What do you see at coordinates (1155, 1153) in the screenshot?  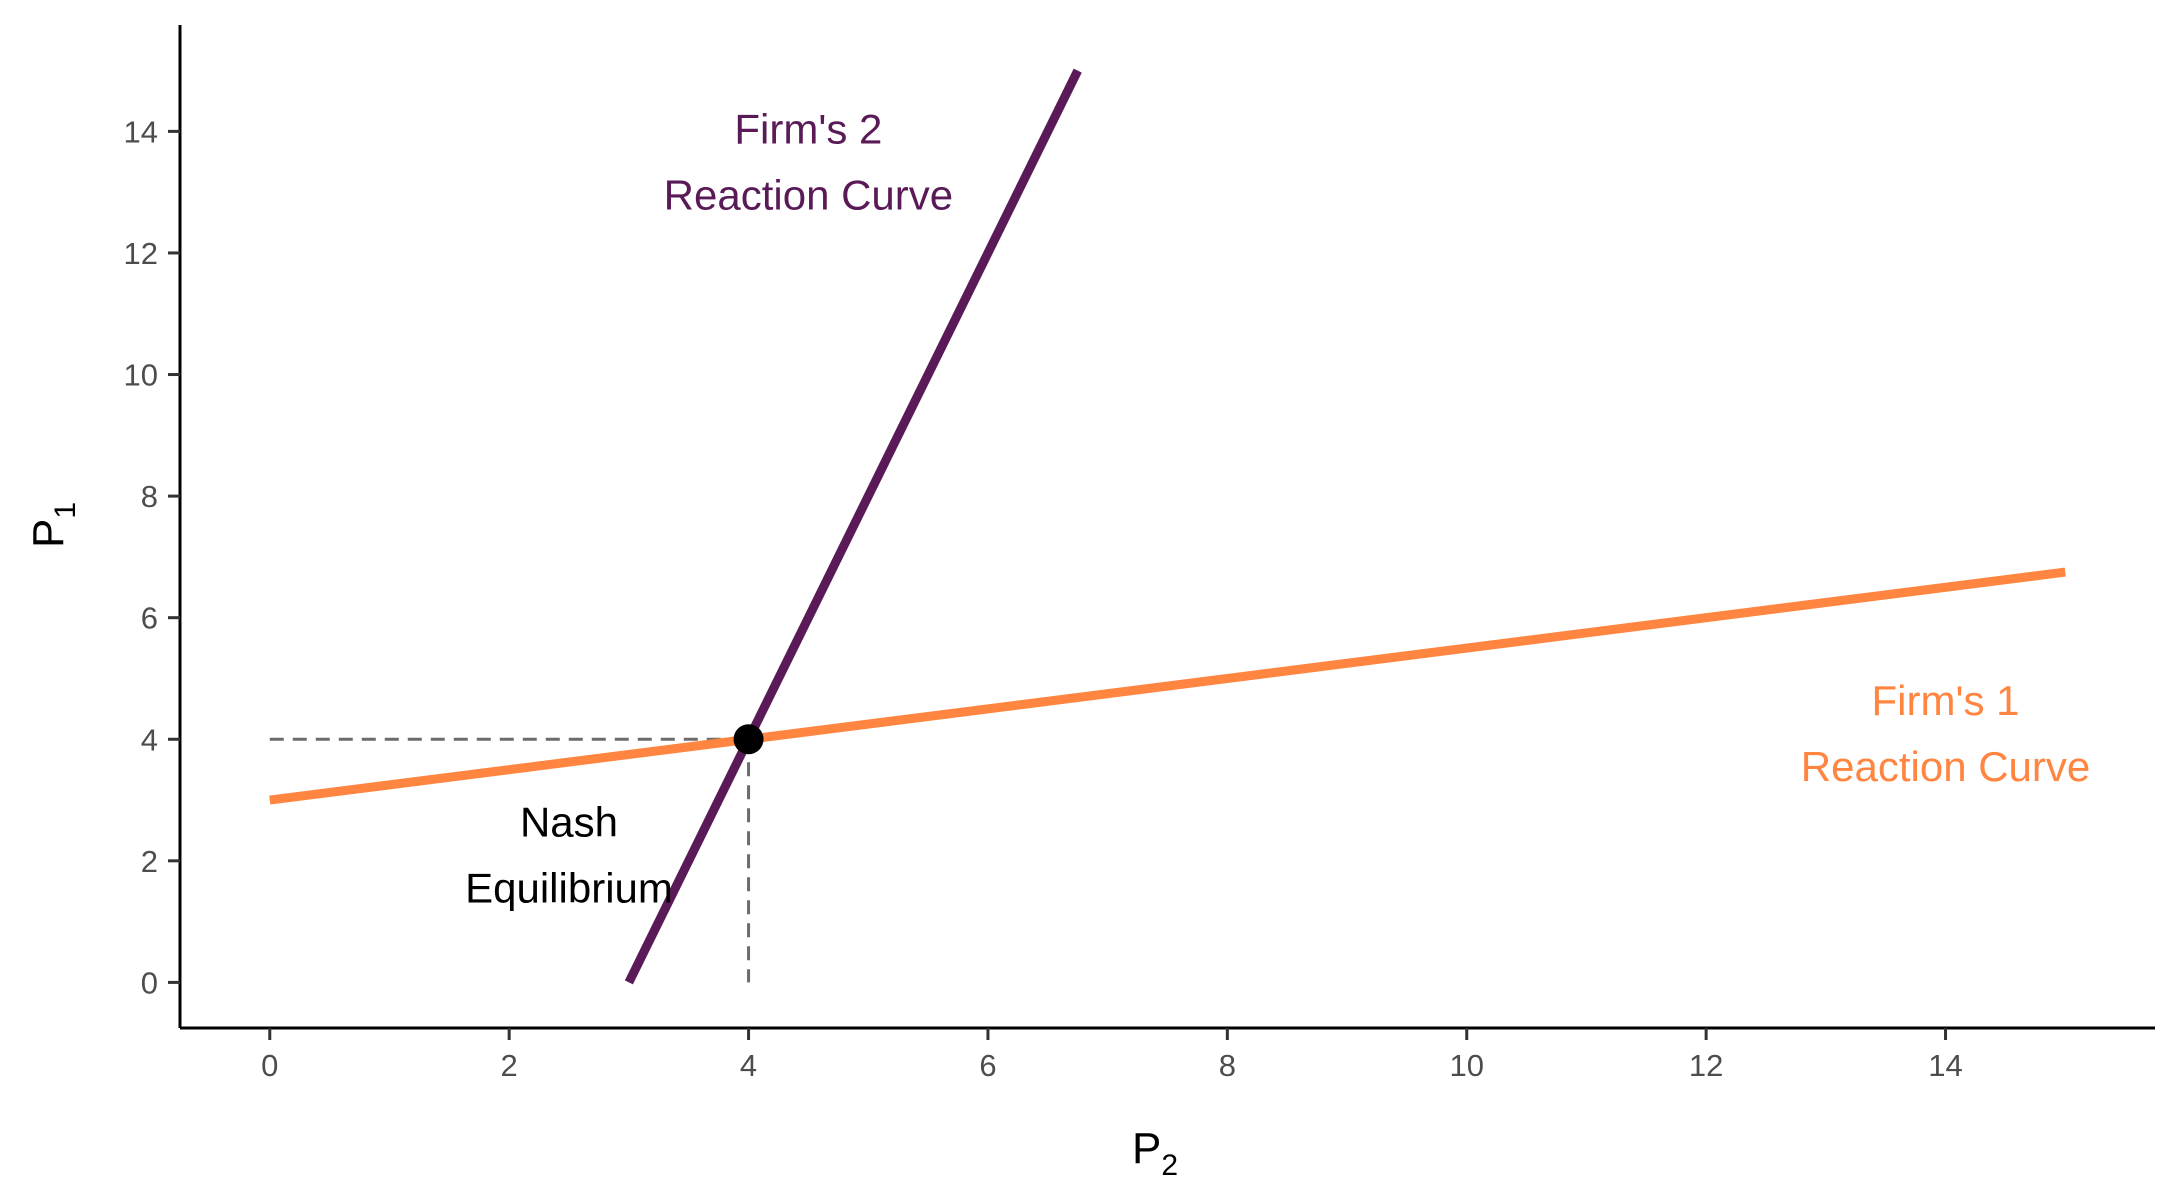 I see `x-axis-title: P2` at bounding box center [1155, 1153].